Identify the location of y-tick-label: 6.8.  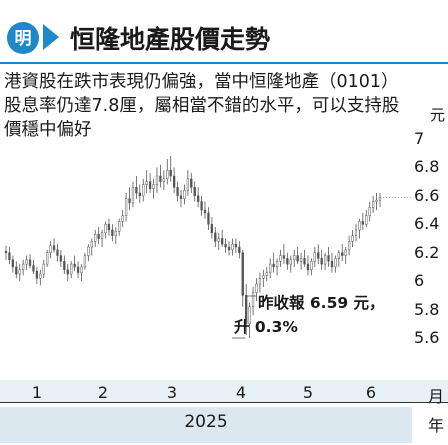
(427, 166).